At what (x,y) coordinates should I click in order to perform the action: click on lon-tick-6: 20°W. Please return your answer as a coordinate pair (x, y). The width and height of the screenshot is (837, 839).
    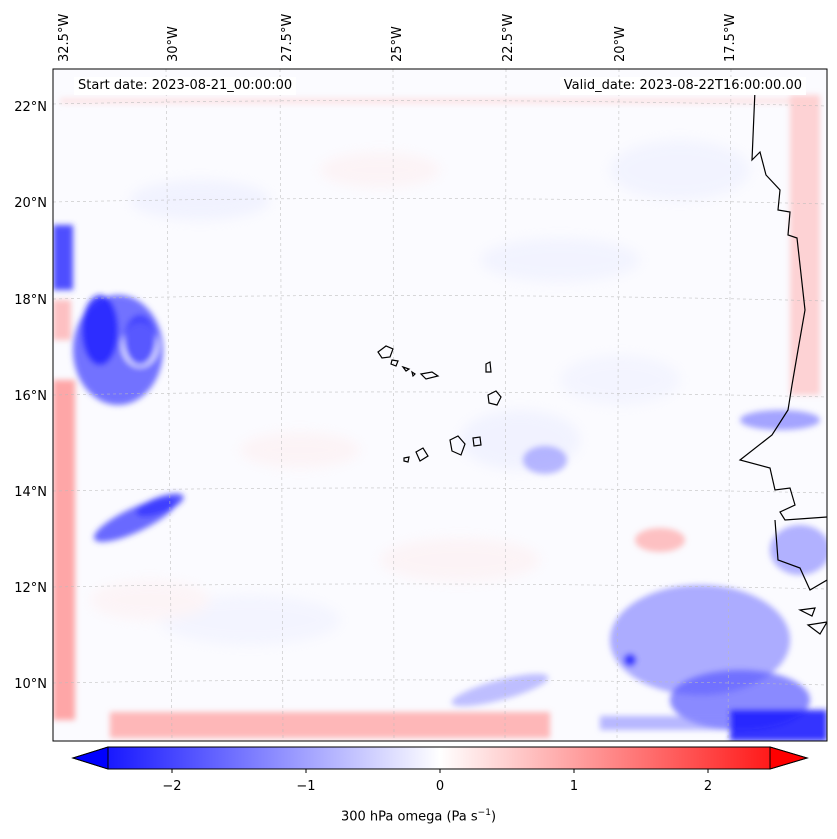
    Looking at the image, I should click on (620, 44).